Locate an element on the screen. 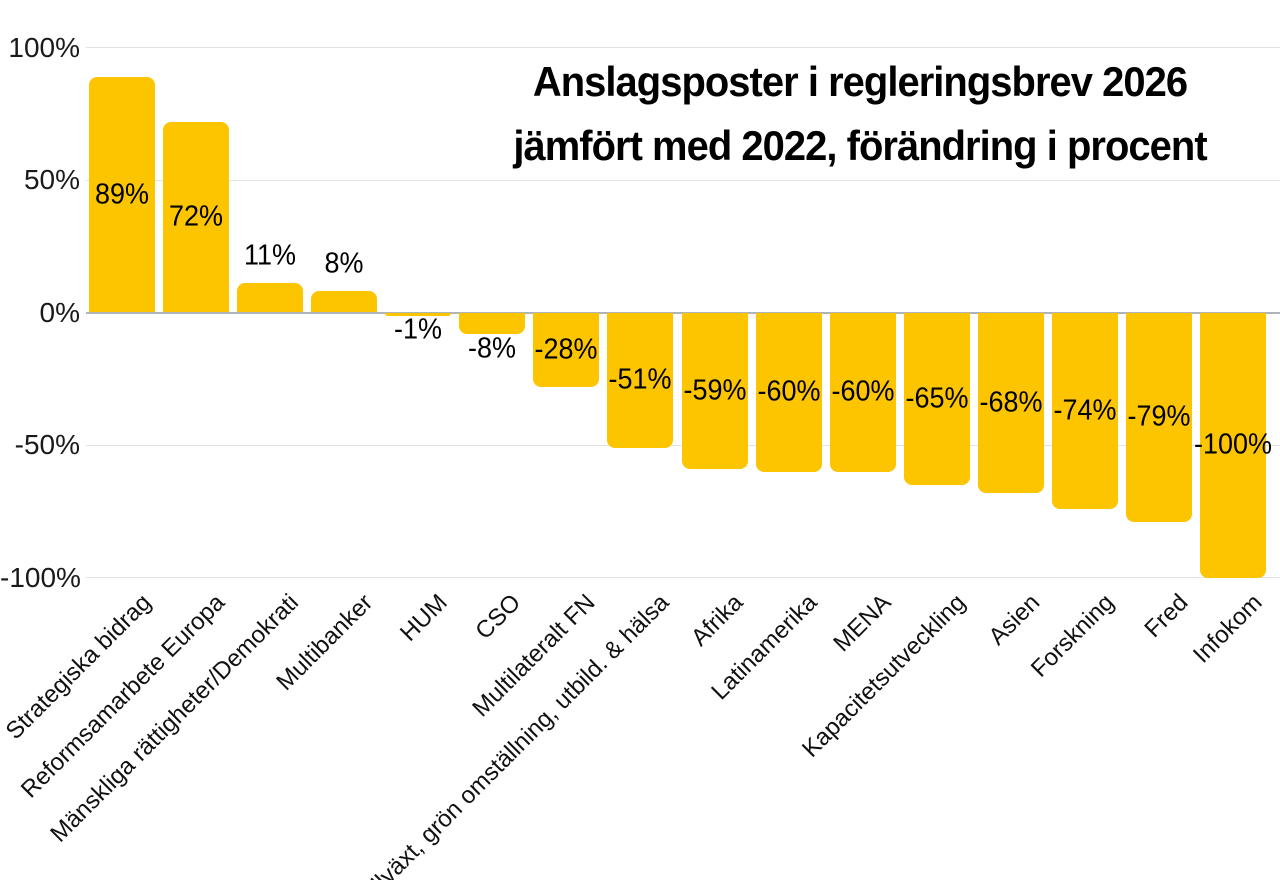 The height and width of the screenshot is (880, 1280). bar-value-label: -100% is located at coordinates (1233, 444).